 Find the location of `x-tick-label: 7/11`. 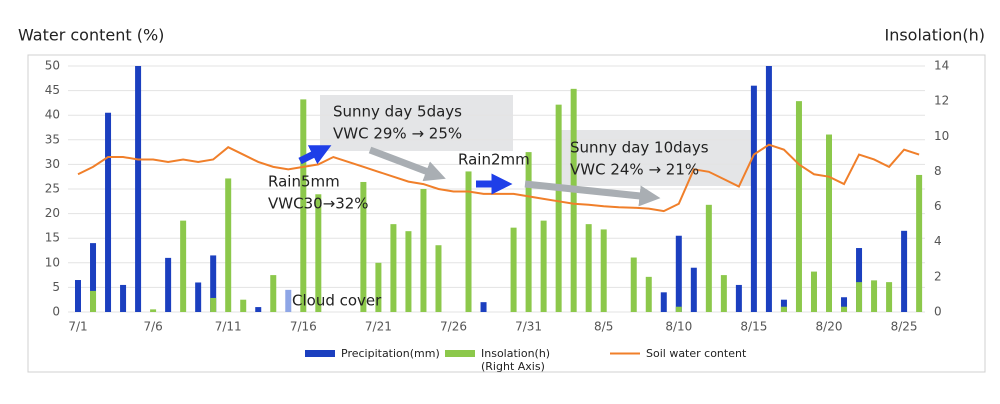

x-tick-label: 7/11 is located at coordinates (228, 327).